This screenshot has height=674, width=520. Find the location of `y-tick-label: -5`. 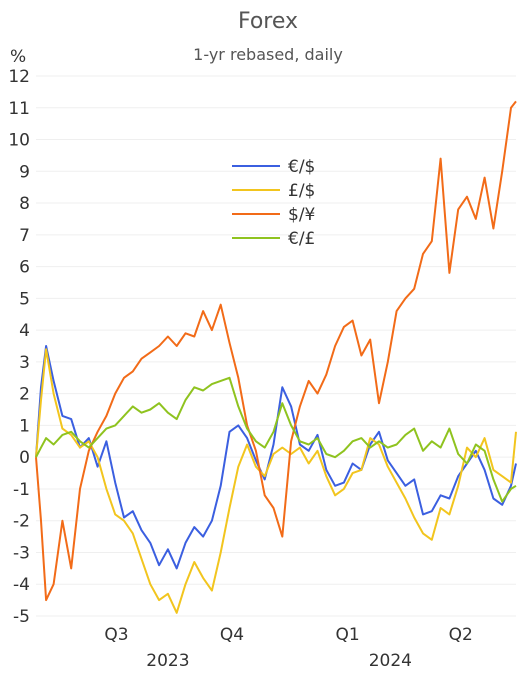

y-tick-label: -5 is located at coordinates (21, 617).